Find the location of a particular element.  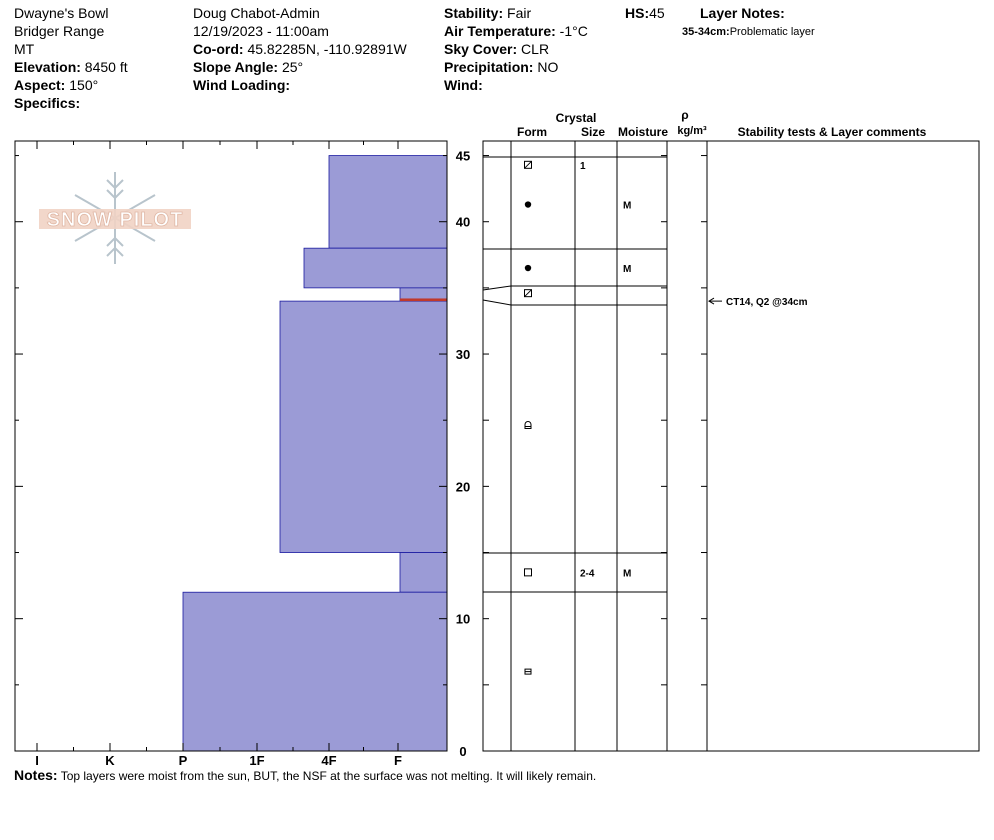

hs-value: 45 is located at coordinates (657, 13).